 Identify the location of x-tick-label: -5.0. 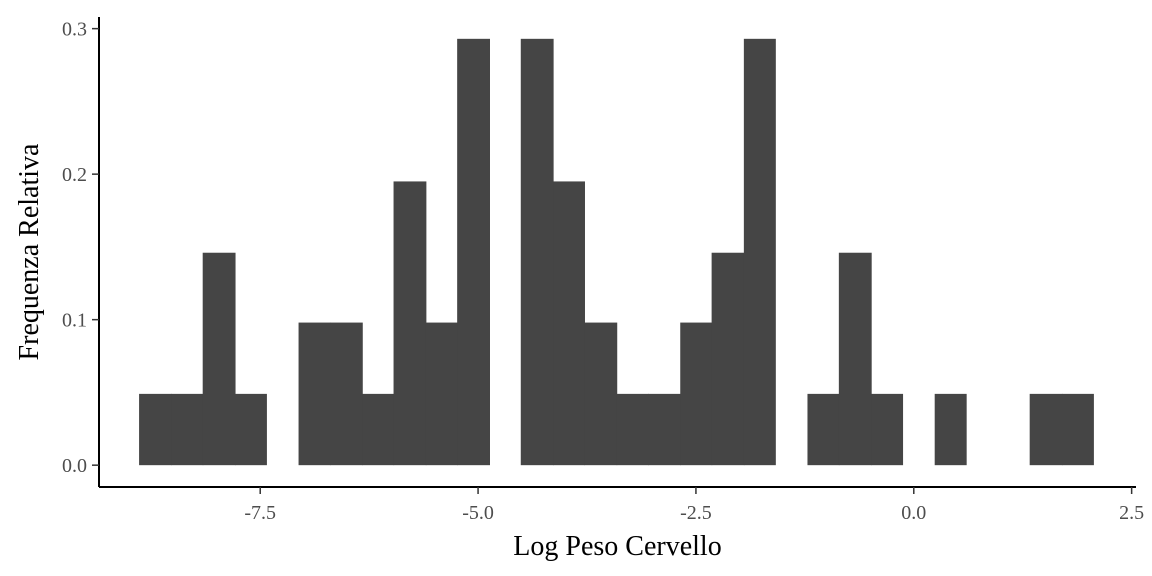
(478, 513).